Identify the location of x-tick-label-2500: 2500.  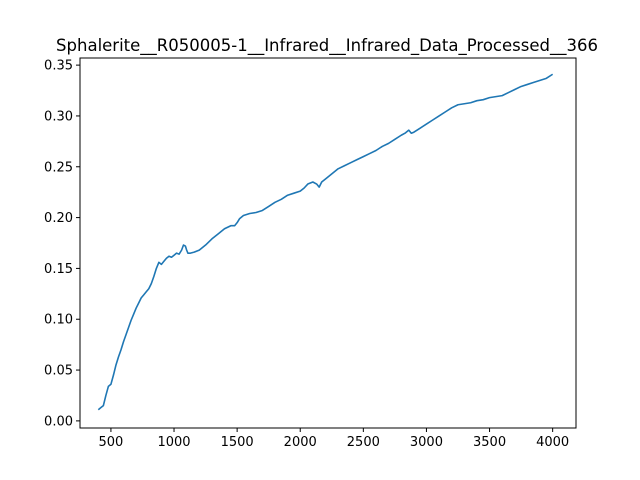
(363, 442).